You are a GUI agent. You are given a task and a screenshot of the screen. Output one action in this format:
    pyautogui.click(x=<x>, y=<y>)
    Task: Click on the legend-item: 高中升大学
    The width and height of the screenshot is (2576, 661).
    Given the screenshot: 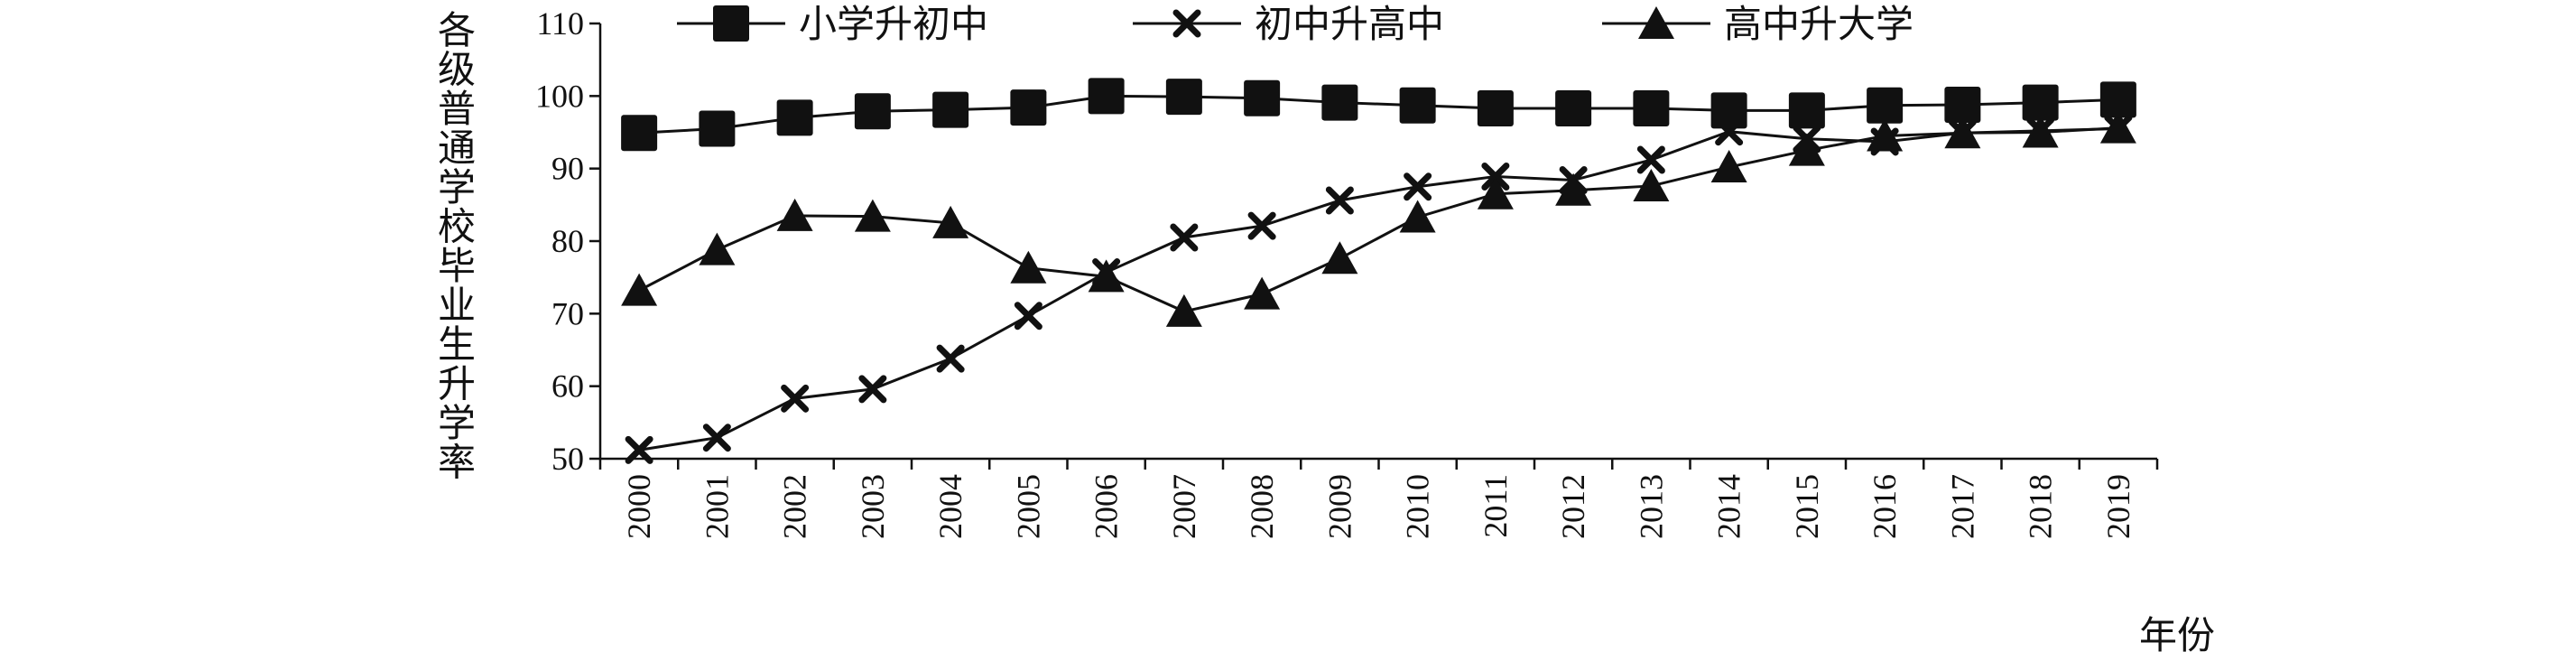 What is the action you would take?
    pyautogui.click(x=1757, y=24)
    